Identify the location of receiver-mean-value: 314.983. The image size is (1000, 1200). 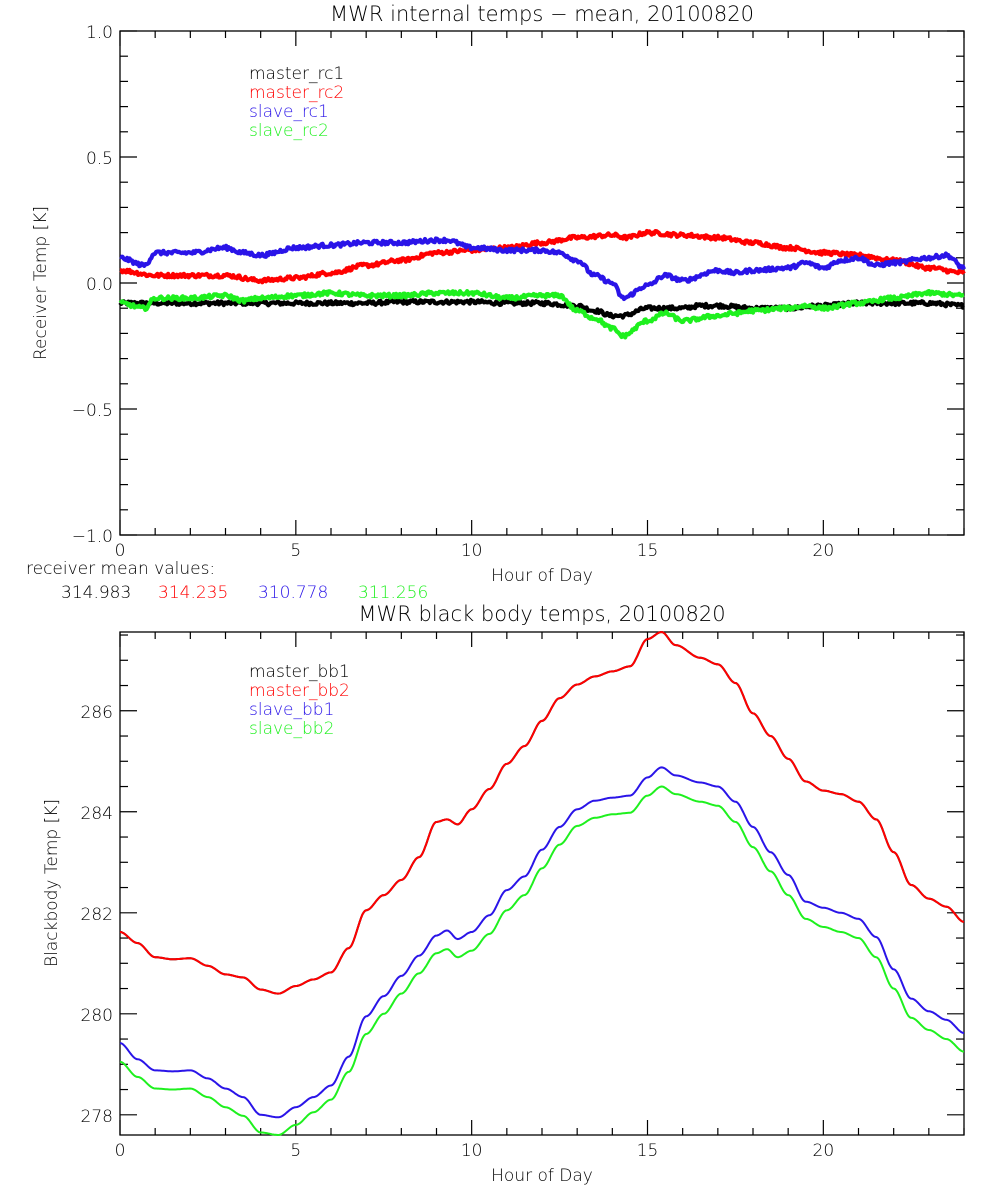
(96, 593).